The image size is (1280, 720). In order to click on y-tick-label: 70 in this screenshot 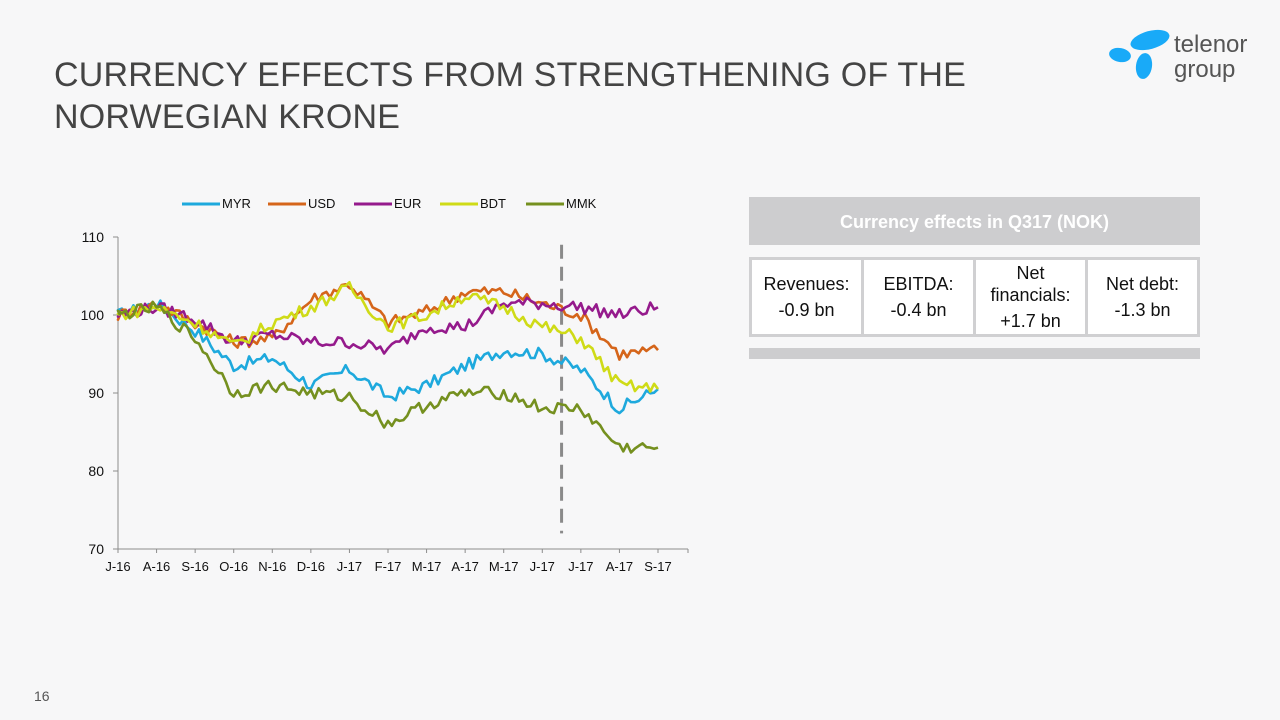, I will do `click(96, 549)`.